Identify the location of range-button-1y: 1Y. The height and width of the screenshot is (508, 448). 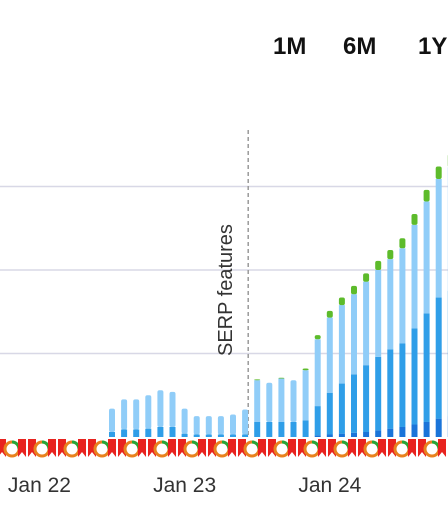
(433, 46).